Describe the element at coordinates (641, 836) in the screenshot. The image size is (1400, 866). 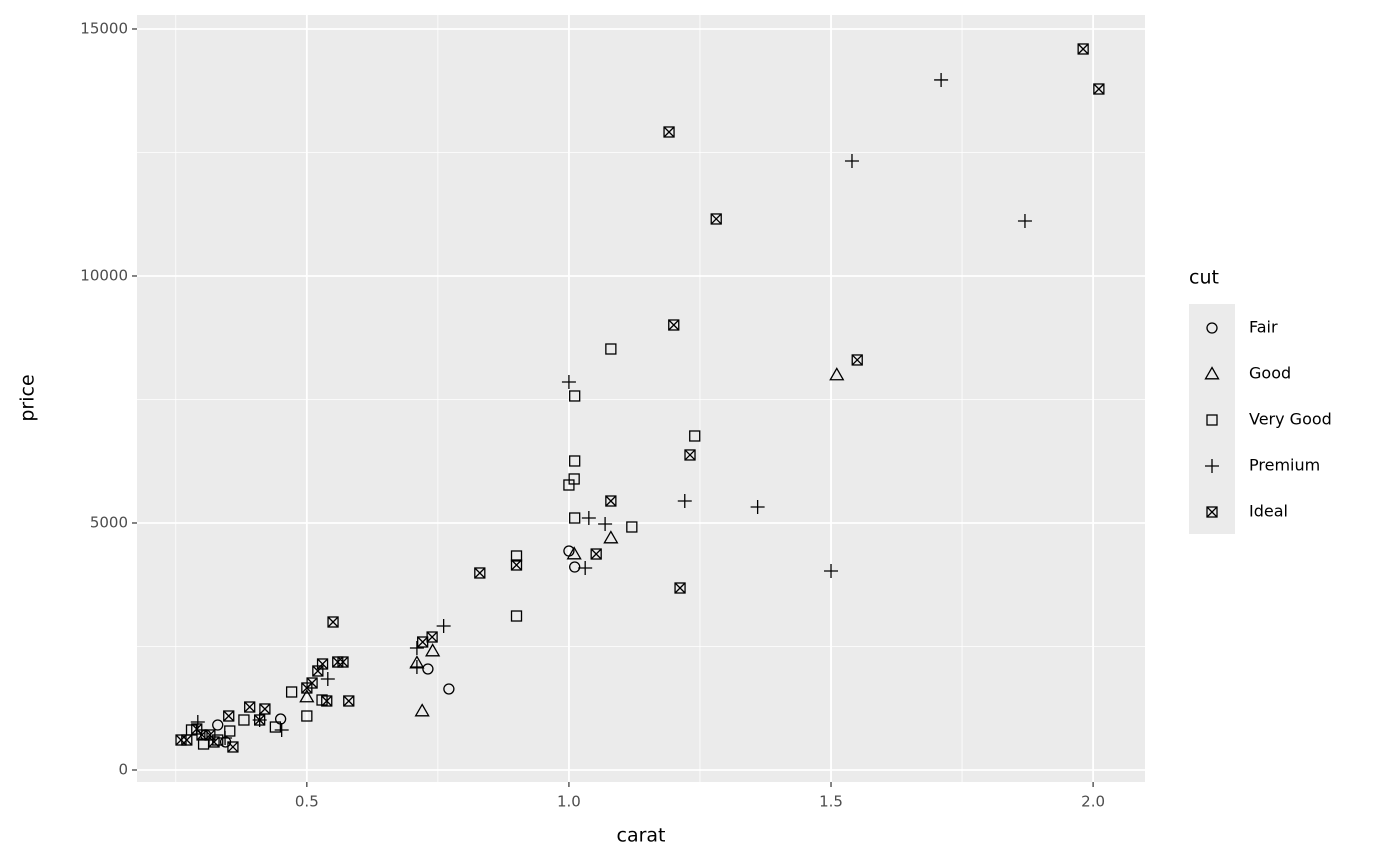
I see `x-axis-title: carat` at that location.